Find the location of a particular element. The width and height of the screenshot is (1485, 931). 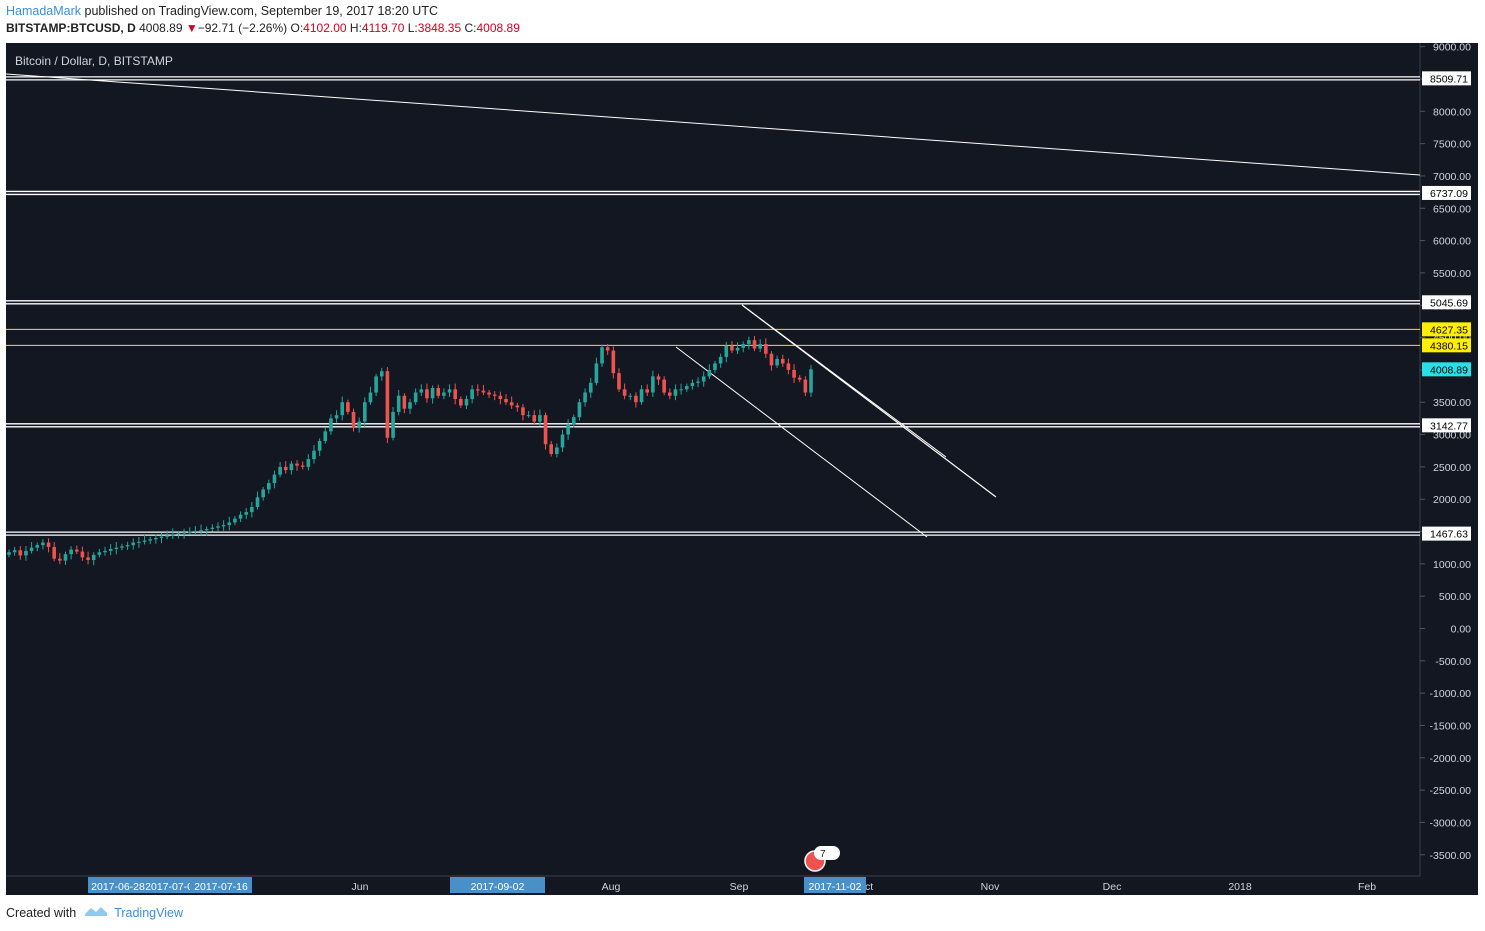

chart-title: Bitcoin / Dollar, D, BITSTAMP is located at coordinates (94, 61).